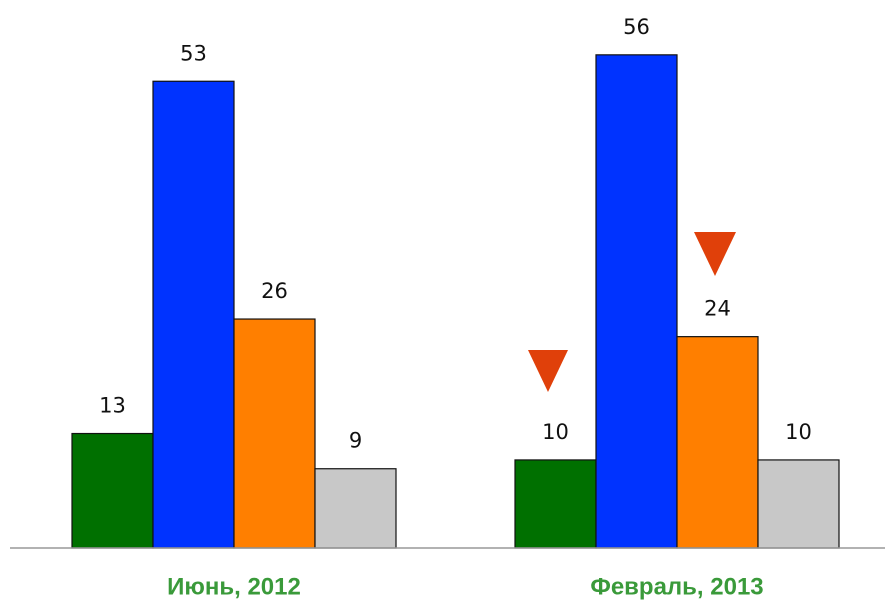 Image resolution: width=885 pixels, height=605 pixels. Describe the element at coordinates (717, 309) in the screenshot. I see `value-label: 24` at that location.